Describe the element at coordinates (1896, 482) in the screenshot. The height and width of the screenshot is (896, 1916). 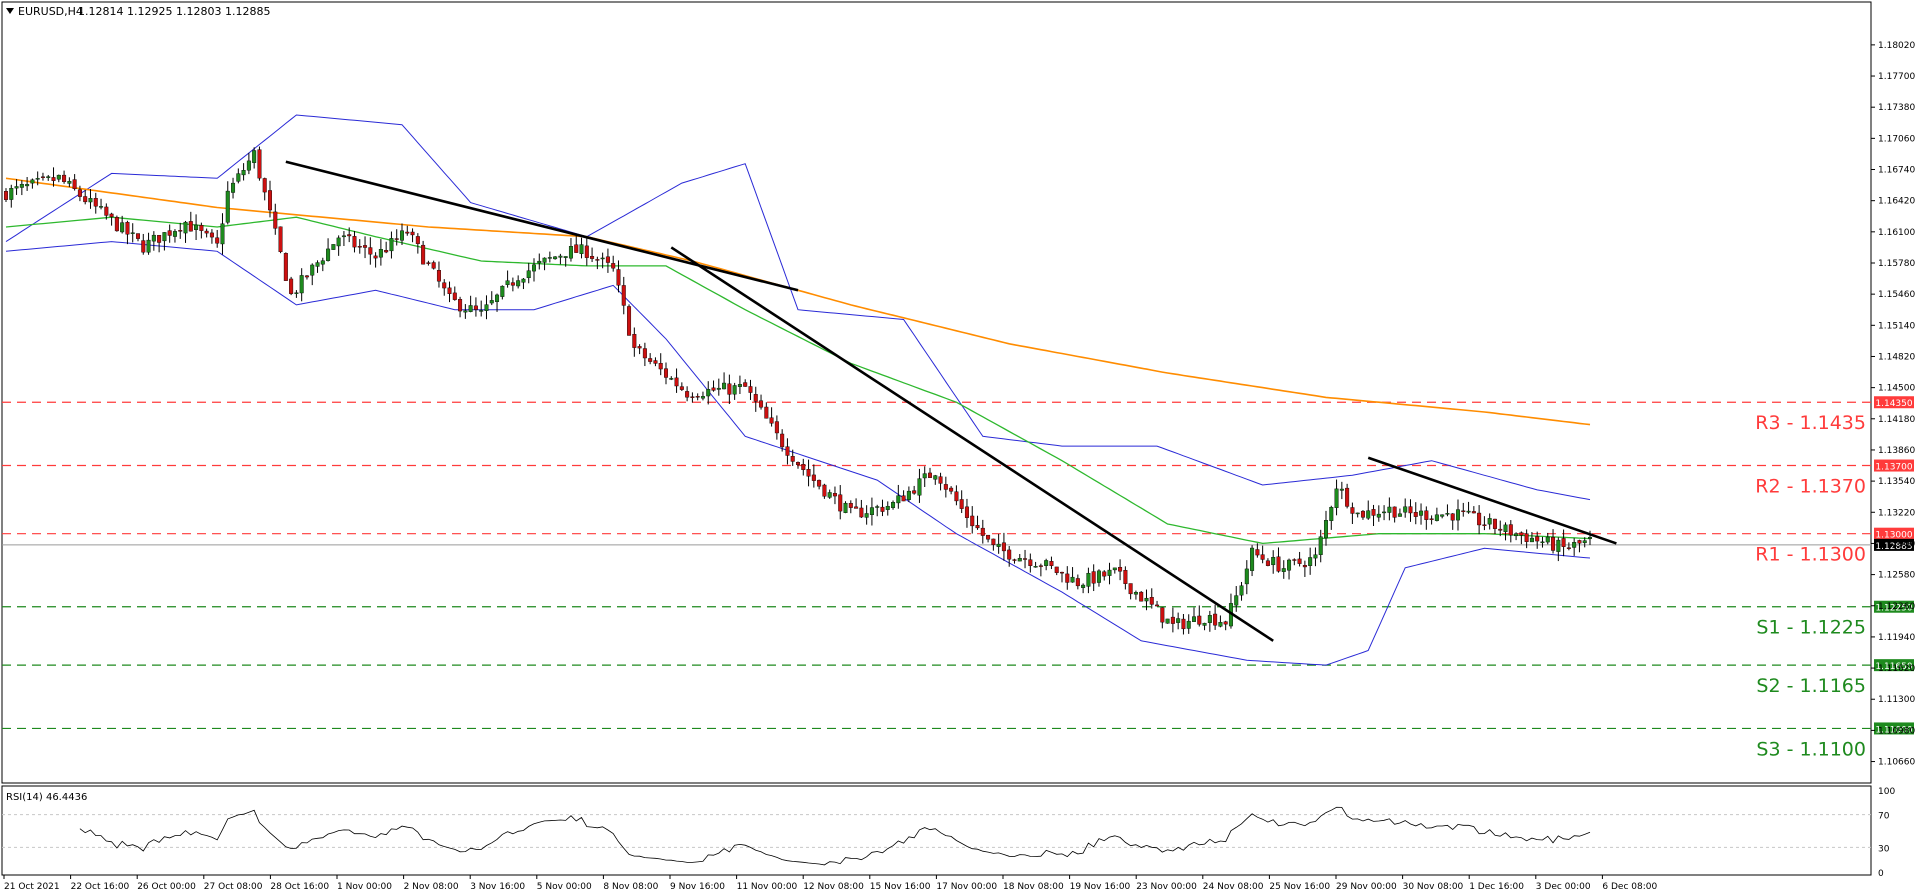
I see `price-tick-label: 1.13540` at that location.